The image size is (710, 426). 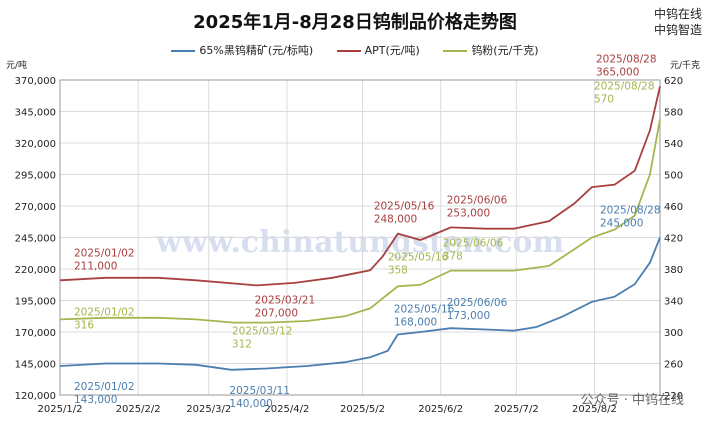 What do you see at coordinates (678, 22) in the screenshot?
I see `brand-logo: 中钨在线 中钨智造` at bounding box center [678, 22].